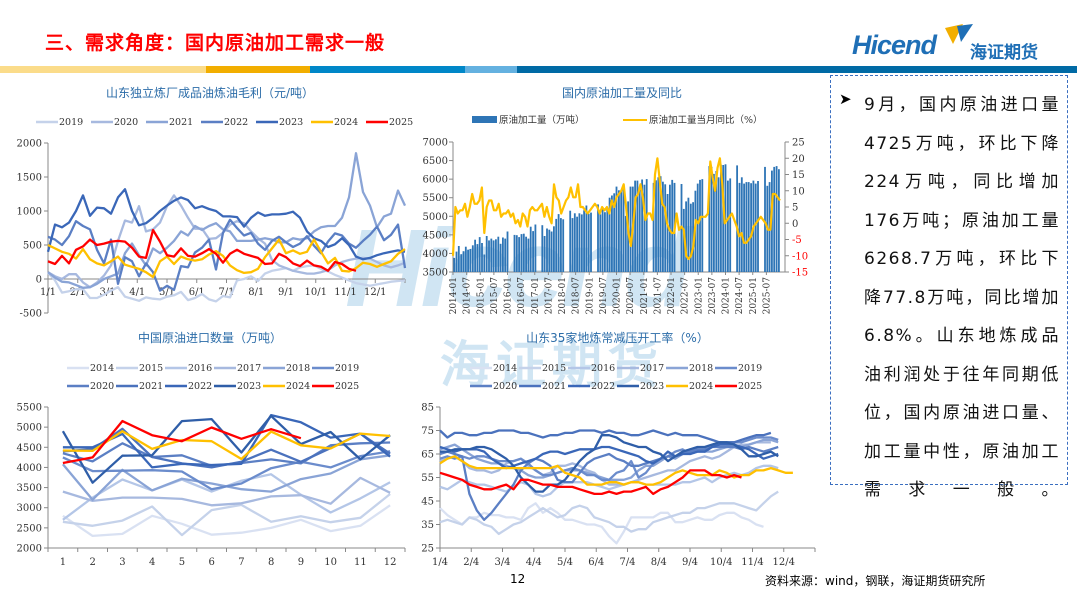  Describe the element at coordinates (603, 368) in the screenshot. I see `legend-label-2016: 2016` at that location.